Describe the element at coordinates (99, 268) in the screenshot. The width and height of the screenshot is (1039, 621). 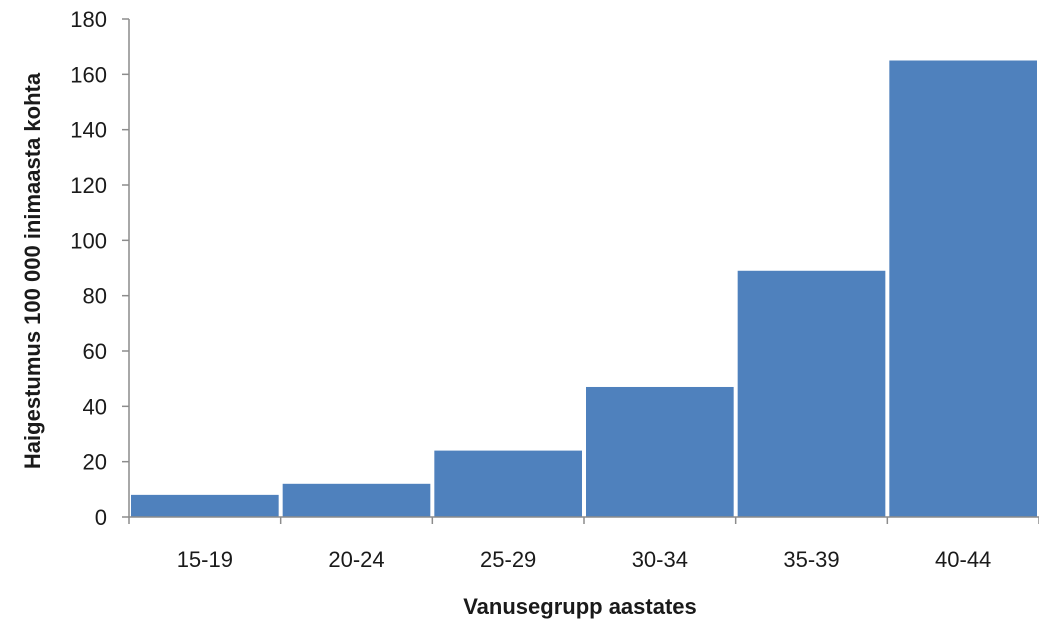
I see `y-ticks-group: 0 20 40 60 80 100 120 140 160 180` at that location.